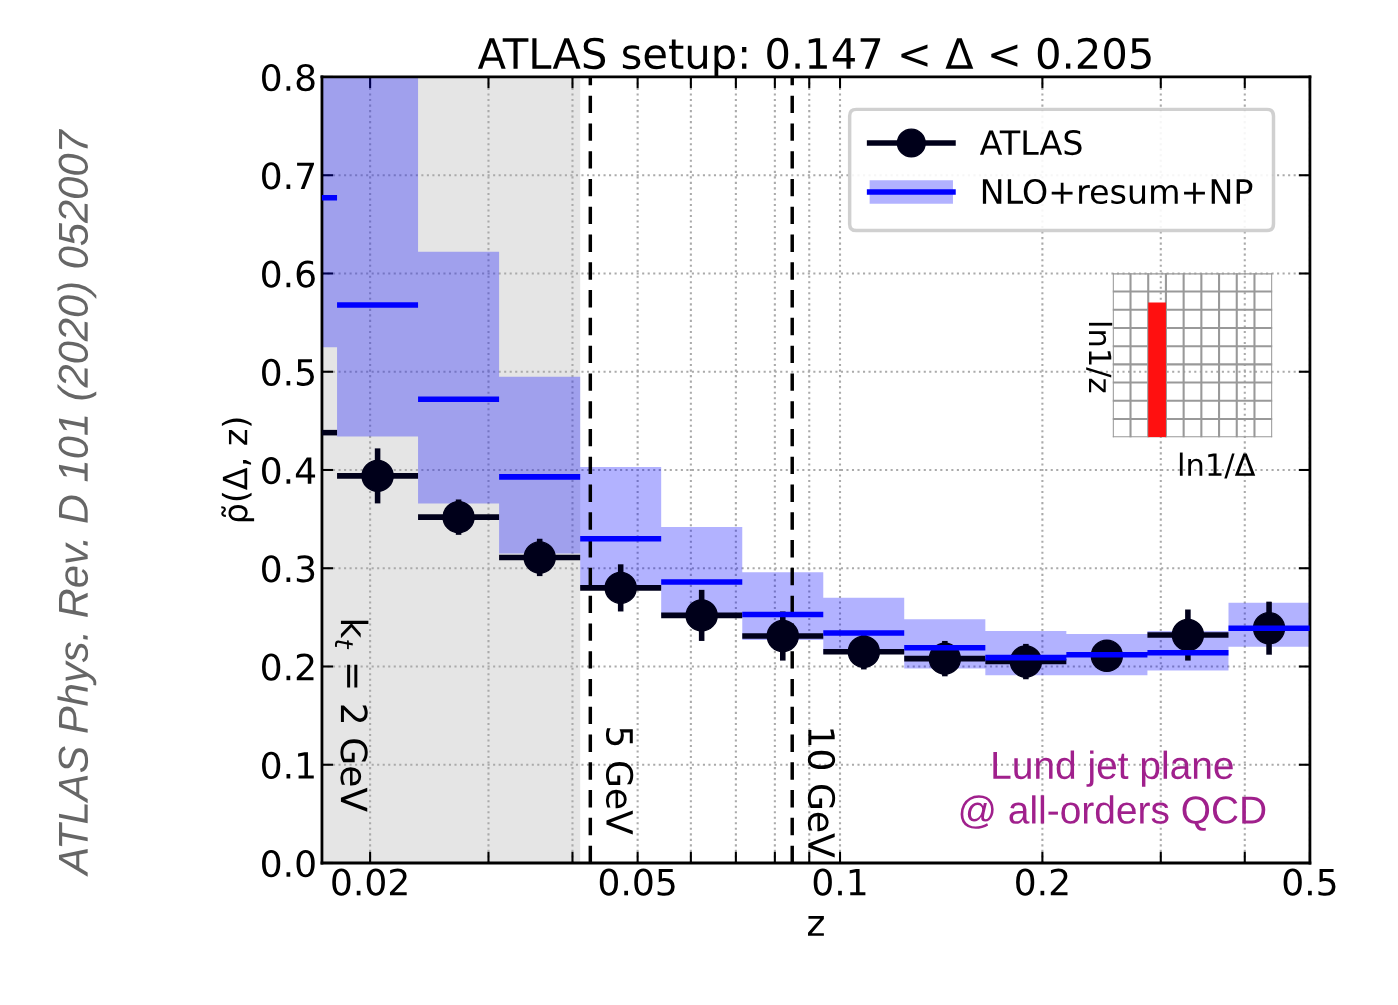 This screenshot has height=1005, width=1398. What do you see at coordinates (289, 470) in the screenshot?
I see `y-tick-label: 0.4` at bounding box center [289, 470].